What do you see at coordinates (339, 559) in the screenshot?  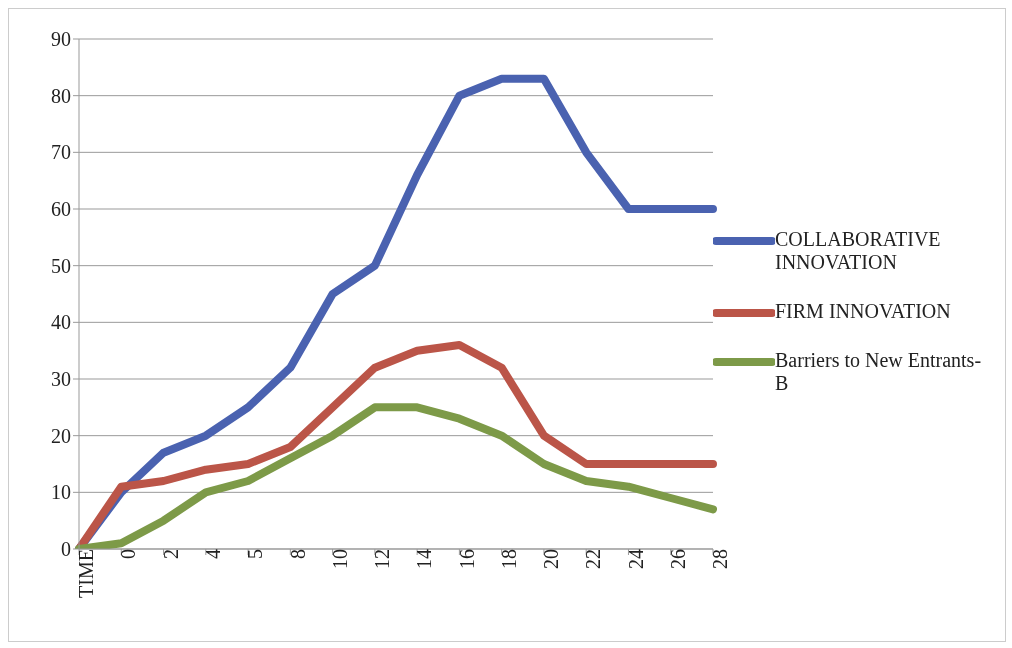 I see `x-tick-label: 10` at bounding box center [339, 559].